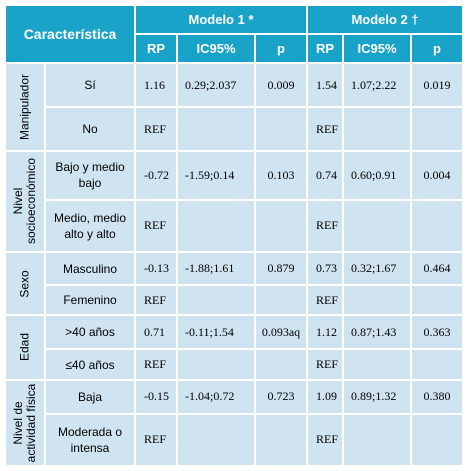 This screenshot has width=467, height=471. I want to click on category-label: Baja, so click(90, 396).